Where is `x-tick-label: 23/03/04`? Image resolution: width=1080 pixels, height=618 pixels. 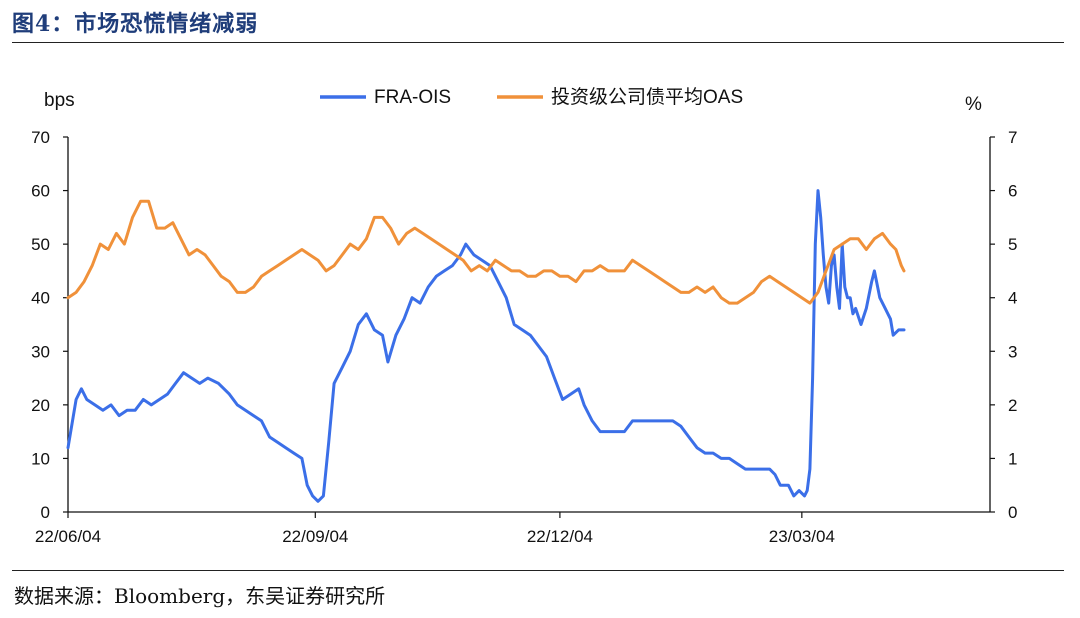
x-tick-label: 23/03/04 is located at coordinates (802, 536).